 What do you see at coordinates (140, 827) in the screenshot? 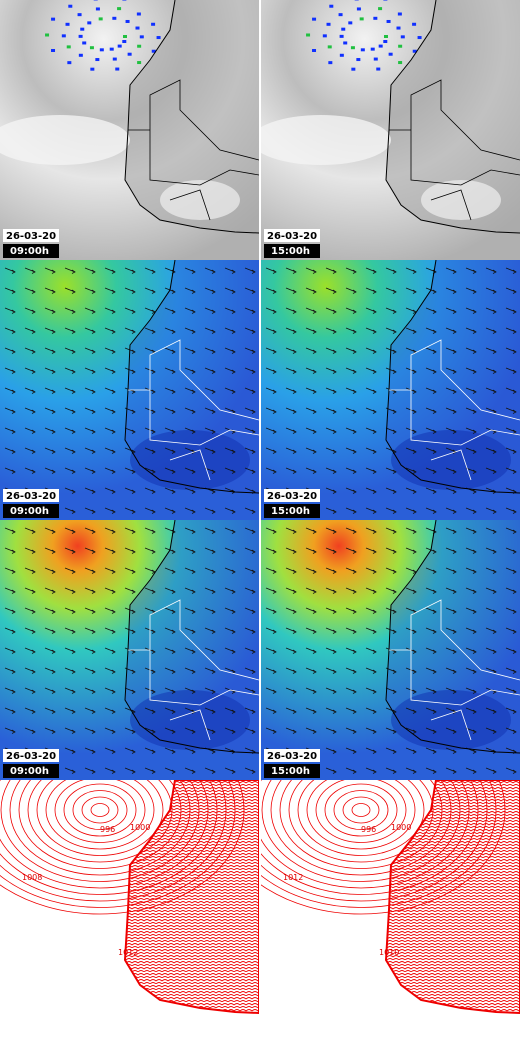
I see `isobar-label: 1000` at bounding box center [140, 827].